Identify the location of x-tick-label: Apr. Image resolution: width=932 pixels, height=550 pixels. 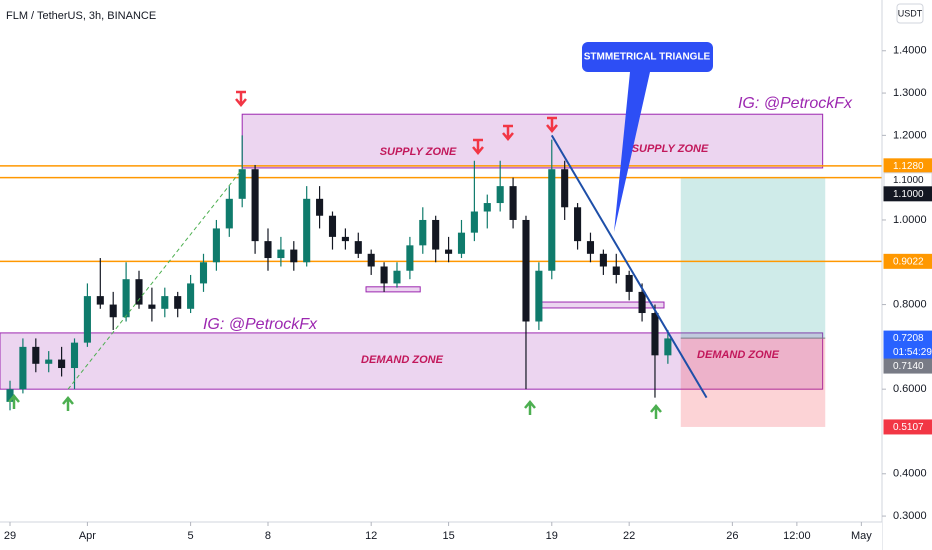
(87, 536).